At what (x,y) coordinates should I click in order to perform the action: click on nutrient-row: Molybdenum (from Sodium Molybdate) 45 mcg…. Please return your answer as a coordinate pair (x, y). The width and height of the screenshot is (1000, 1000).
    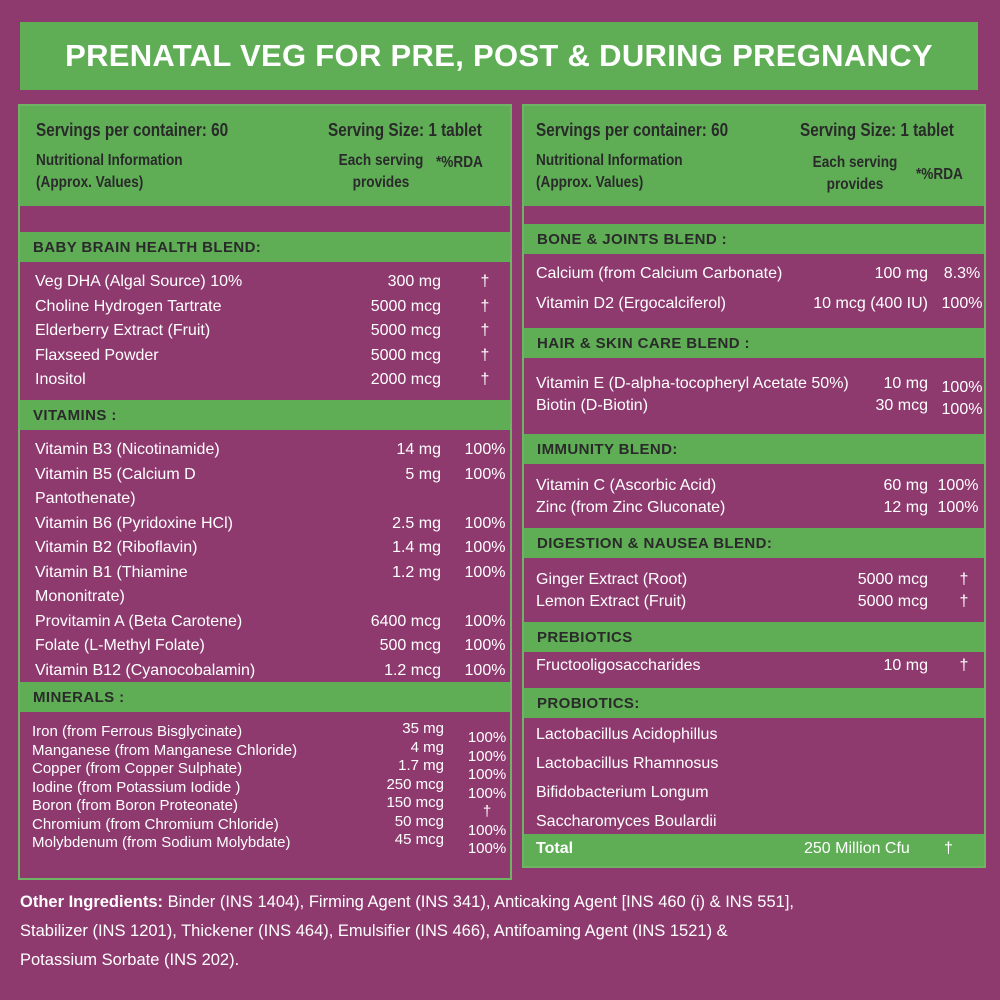
    Looking at the image, I should click on (269, 844).